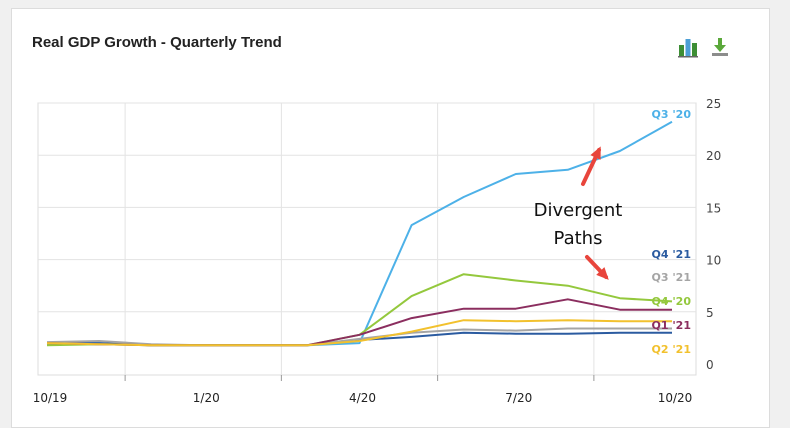  What do you see at coordinates (50, 398) in the screenshot?
I see `x-tick-label: 10/19` at bounding box center [50, 398].